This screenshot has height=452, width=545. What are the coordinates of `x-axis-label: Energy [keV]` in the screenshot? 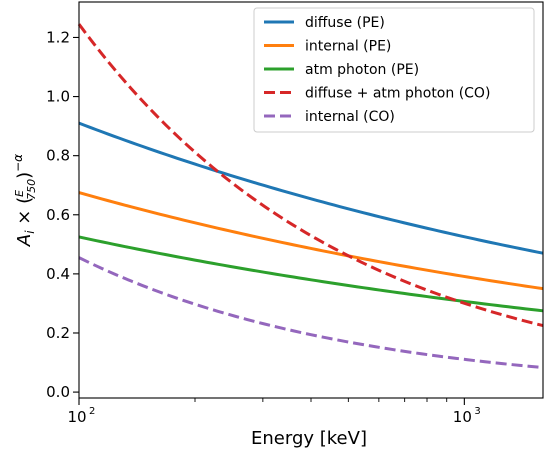 It's located at (309, 438).